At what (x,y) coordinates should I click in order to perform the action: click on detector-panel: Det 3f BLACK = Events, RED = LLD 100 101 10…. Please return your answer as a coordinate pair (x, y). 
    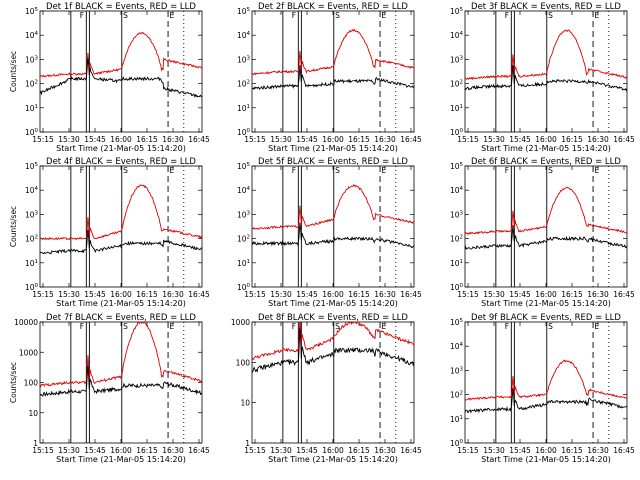
    Looking at the image, I should click on (542, 77).